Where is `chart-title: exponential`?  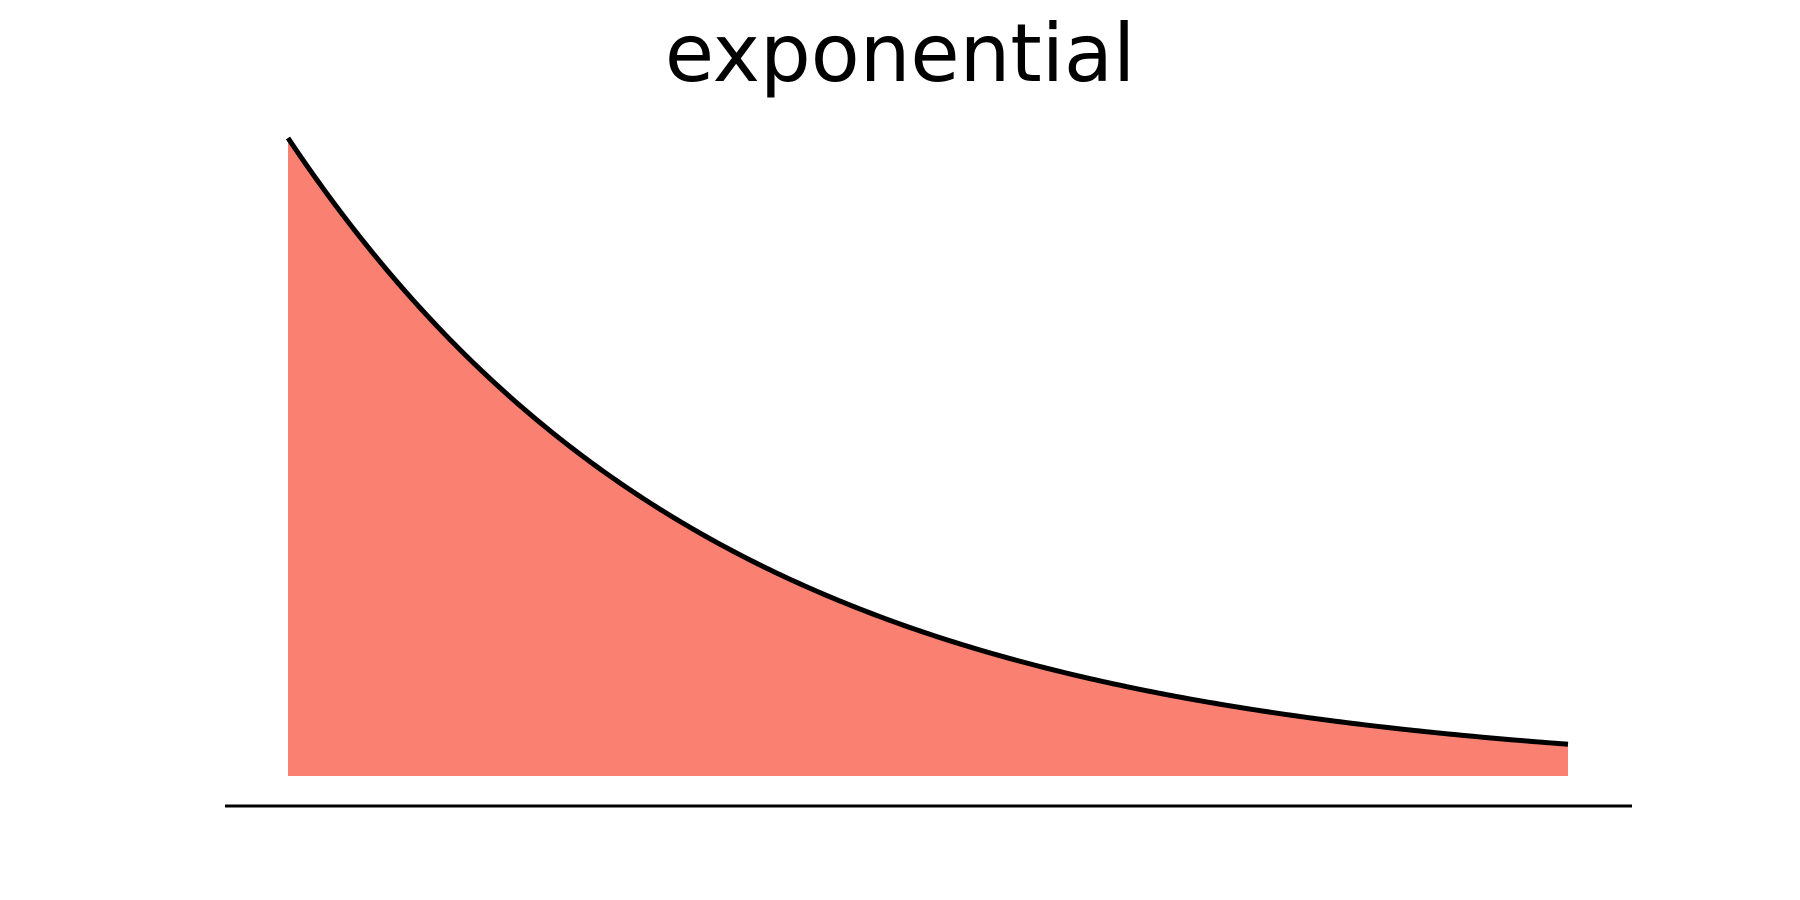
chart-title: exponential is located at coordinates (900, 53).